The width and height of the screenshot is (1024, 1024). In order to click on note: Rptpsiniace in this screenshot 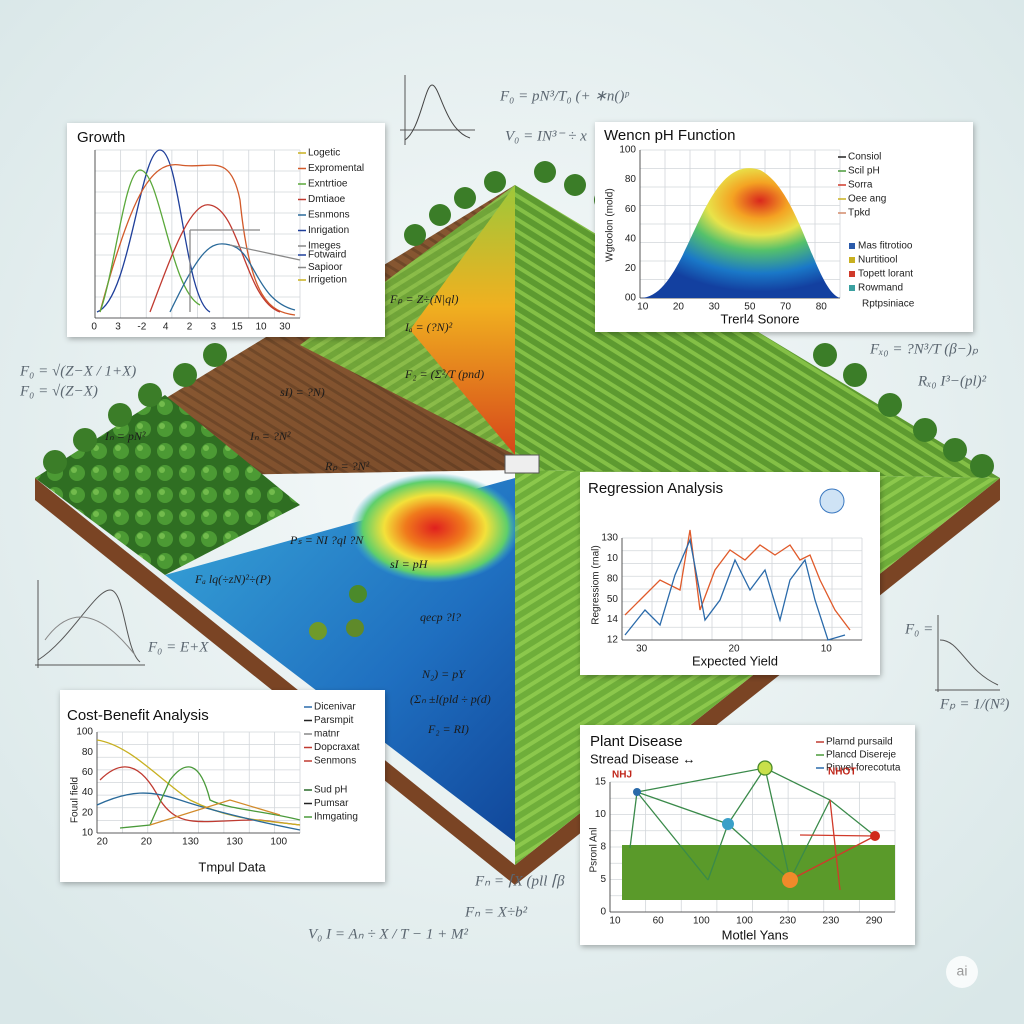, I will do `click(888, 304)`.